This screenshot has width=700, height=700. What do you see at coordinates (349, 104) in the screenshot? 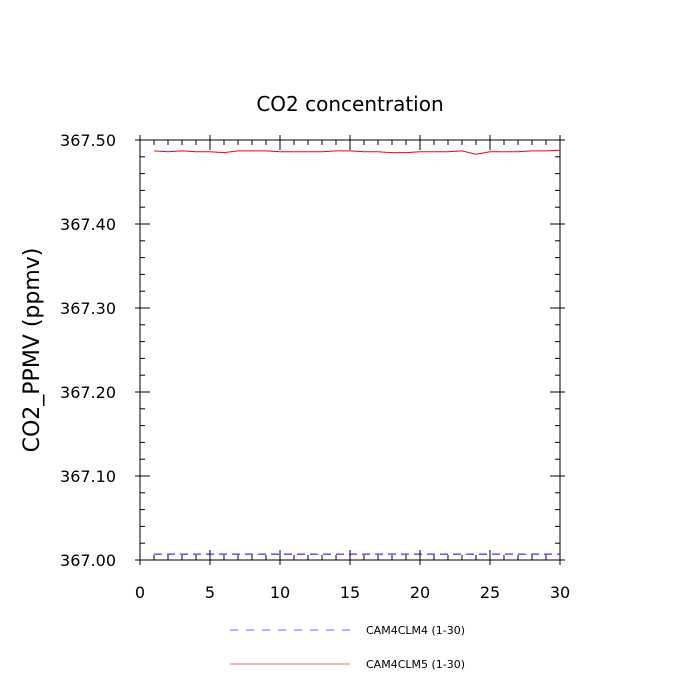
I see `chart-title: CO2 concentration` at bounding box center [349, 104].